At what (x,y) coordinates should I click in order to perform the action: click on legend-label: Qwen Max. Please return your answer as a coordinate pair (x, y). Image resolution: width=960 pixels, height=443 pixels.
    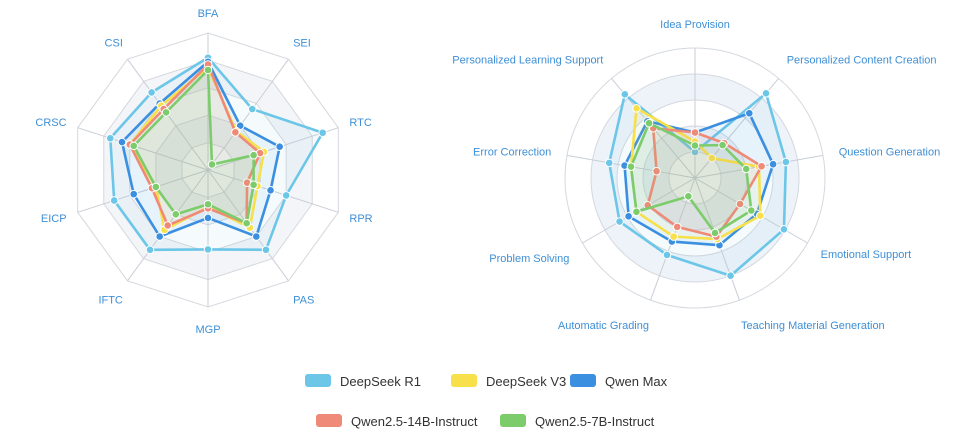
    Looking at the image, I should click on (636, 381).